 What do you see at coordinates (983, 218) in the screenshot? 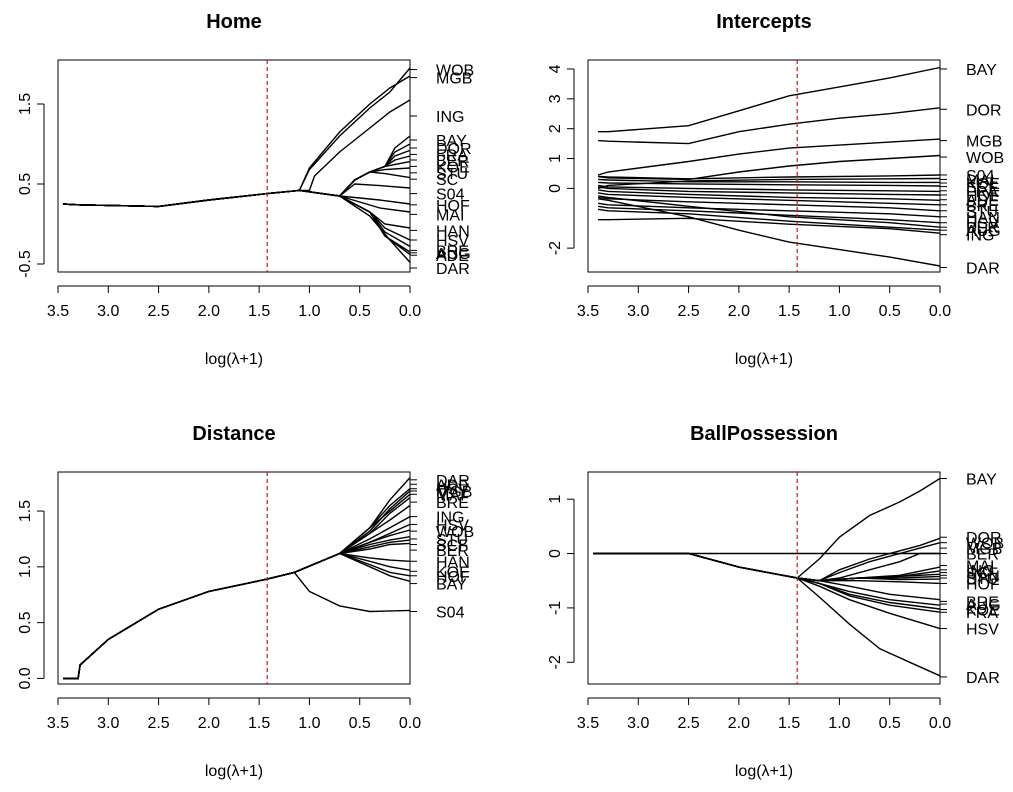
I see `series-label-han: HAN` at bounding box center [983, 218].